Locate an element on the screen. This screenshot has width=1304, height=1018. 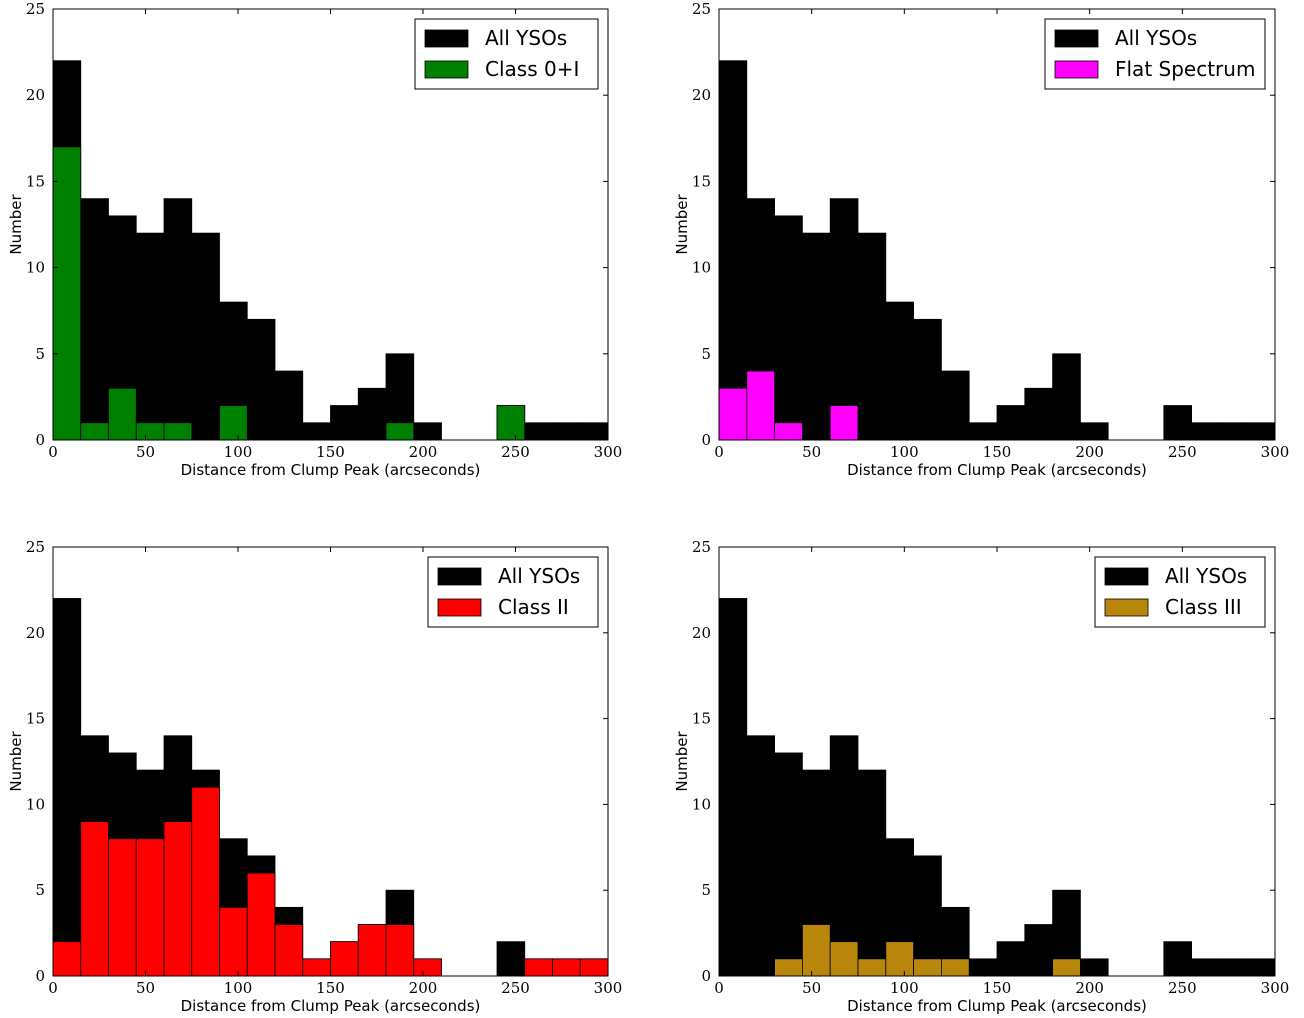
x-axis-label: Distance from Clump Peak (arcseconds) is located at coordinates (997, 1006).